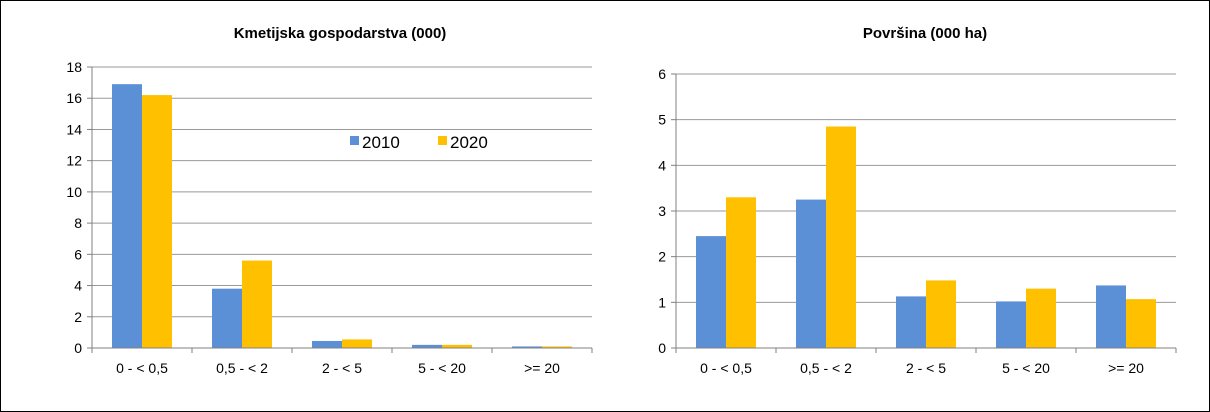 This screenshot has width=1210, height=412. Describe the element at coordinates (340, 33) in the screenshot. I see `chart-title: Kmetijska gospodarstva (000)` at that location.